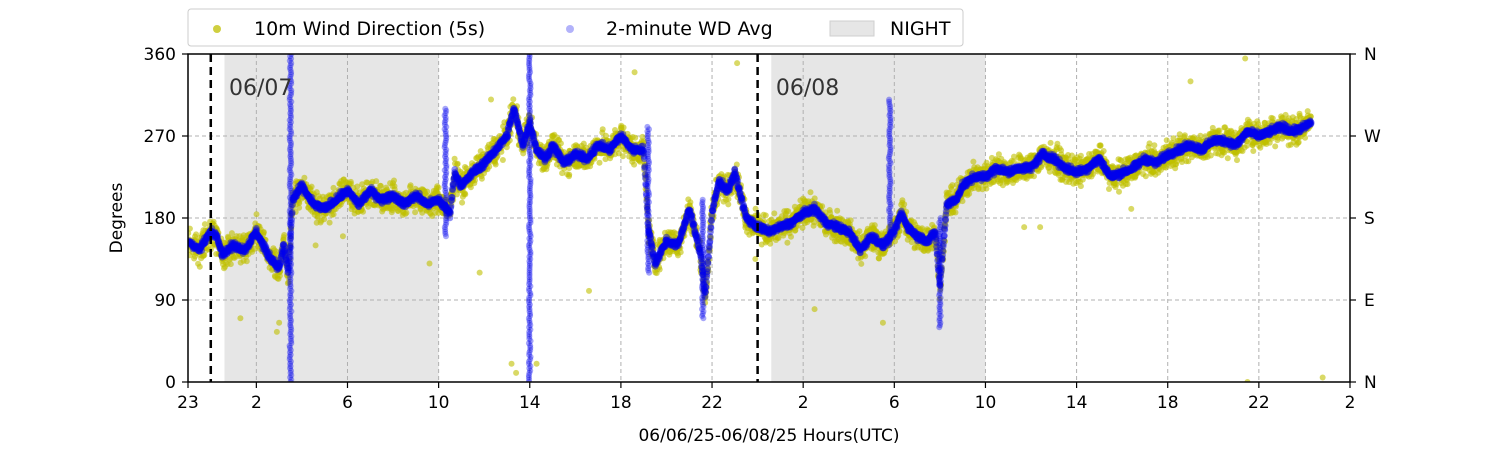 Image resolution: width=1500 pixels, height=450 pixels. I want to click on wd5s-point-1958, so click(634, 164).